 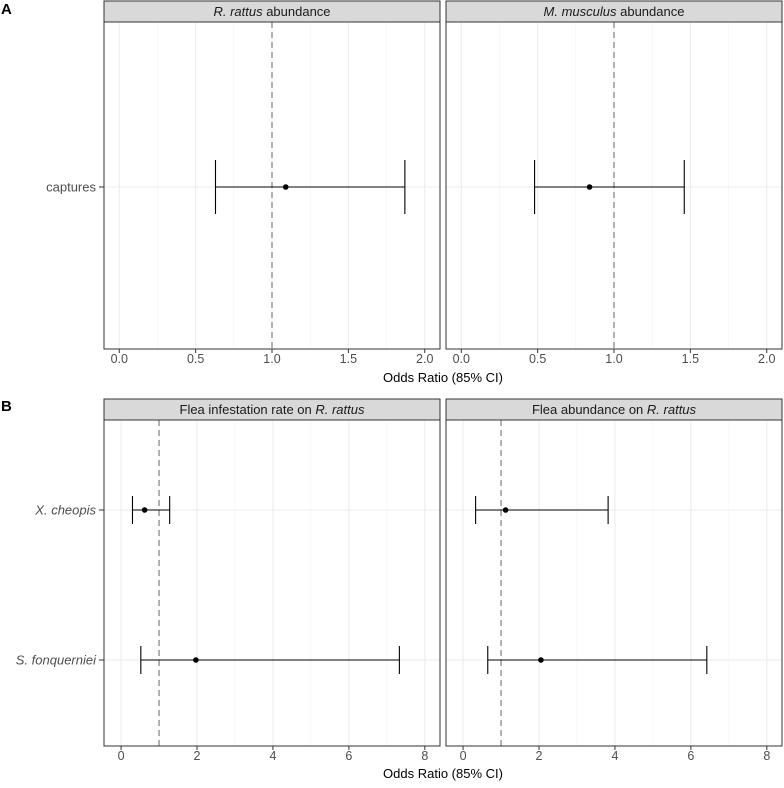 What do you see at coordinates (65, 510) in the screenshot?
I see `row-label: X. cheopis` at bounding box center [65, 510].